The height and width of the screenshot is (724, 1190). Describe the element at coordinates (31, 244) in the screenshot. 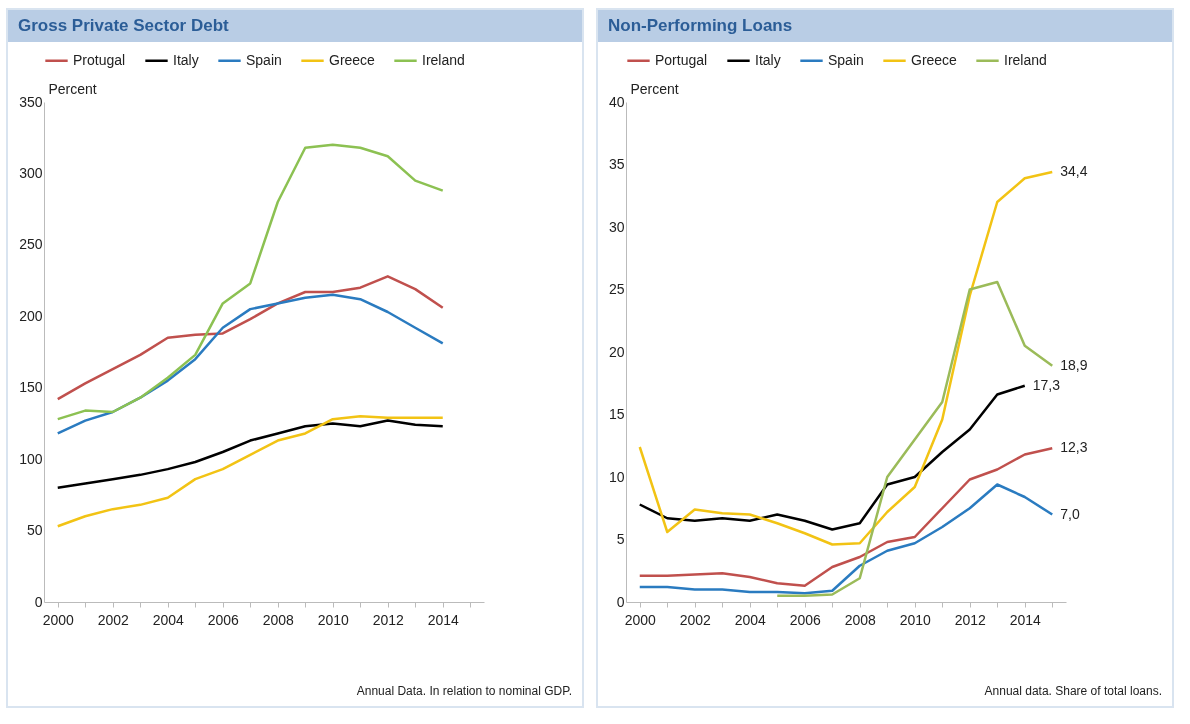

I see `y-tick-label: 250` at that location.